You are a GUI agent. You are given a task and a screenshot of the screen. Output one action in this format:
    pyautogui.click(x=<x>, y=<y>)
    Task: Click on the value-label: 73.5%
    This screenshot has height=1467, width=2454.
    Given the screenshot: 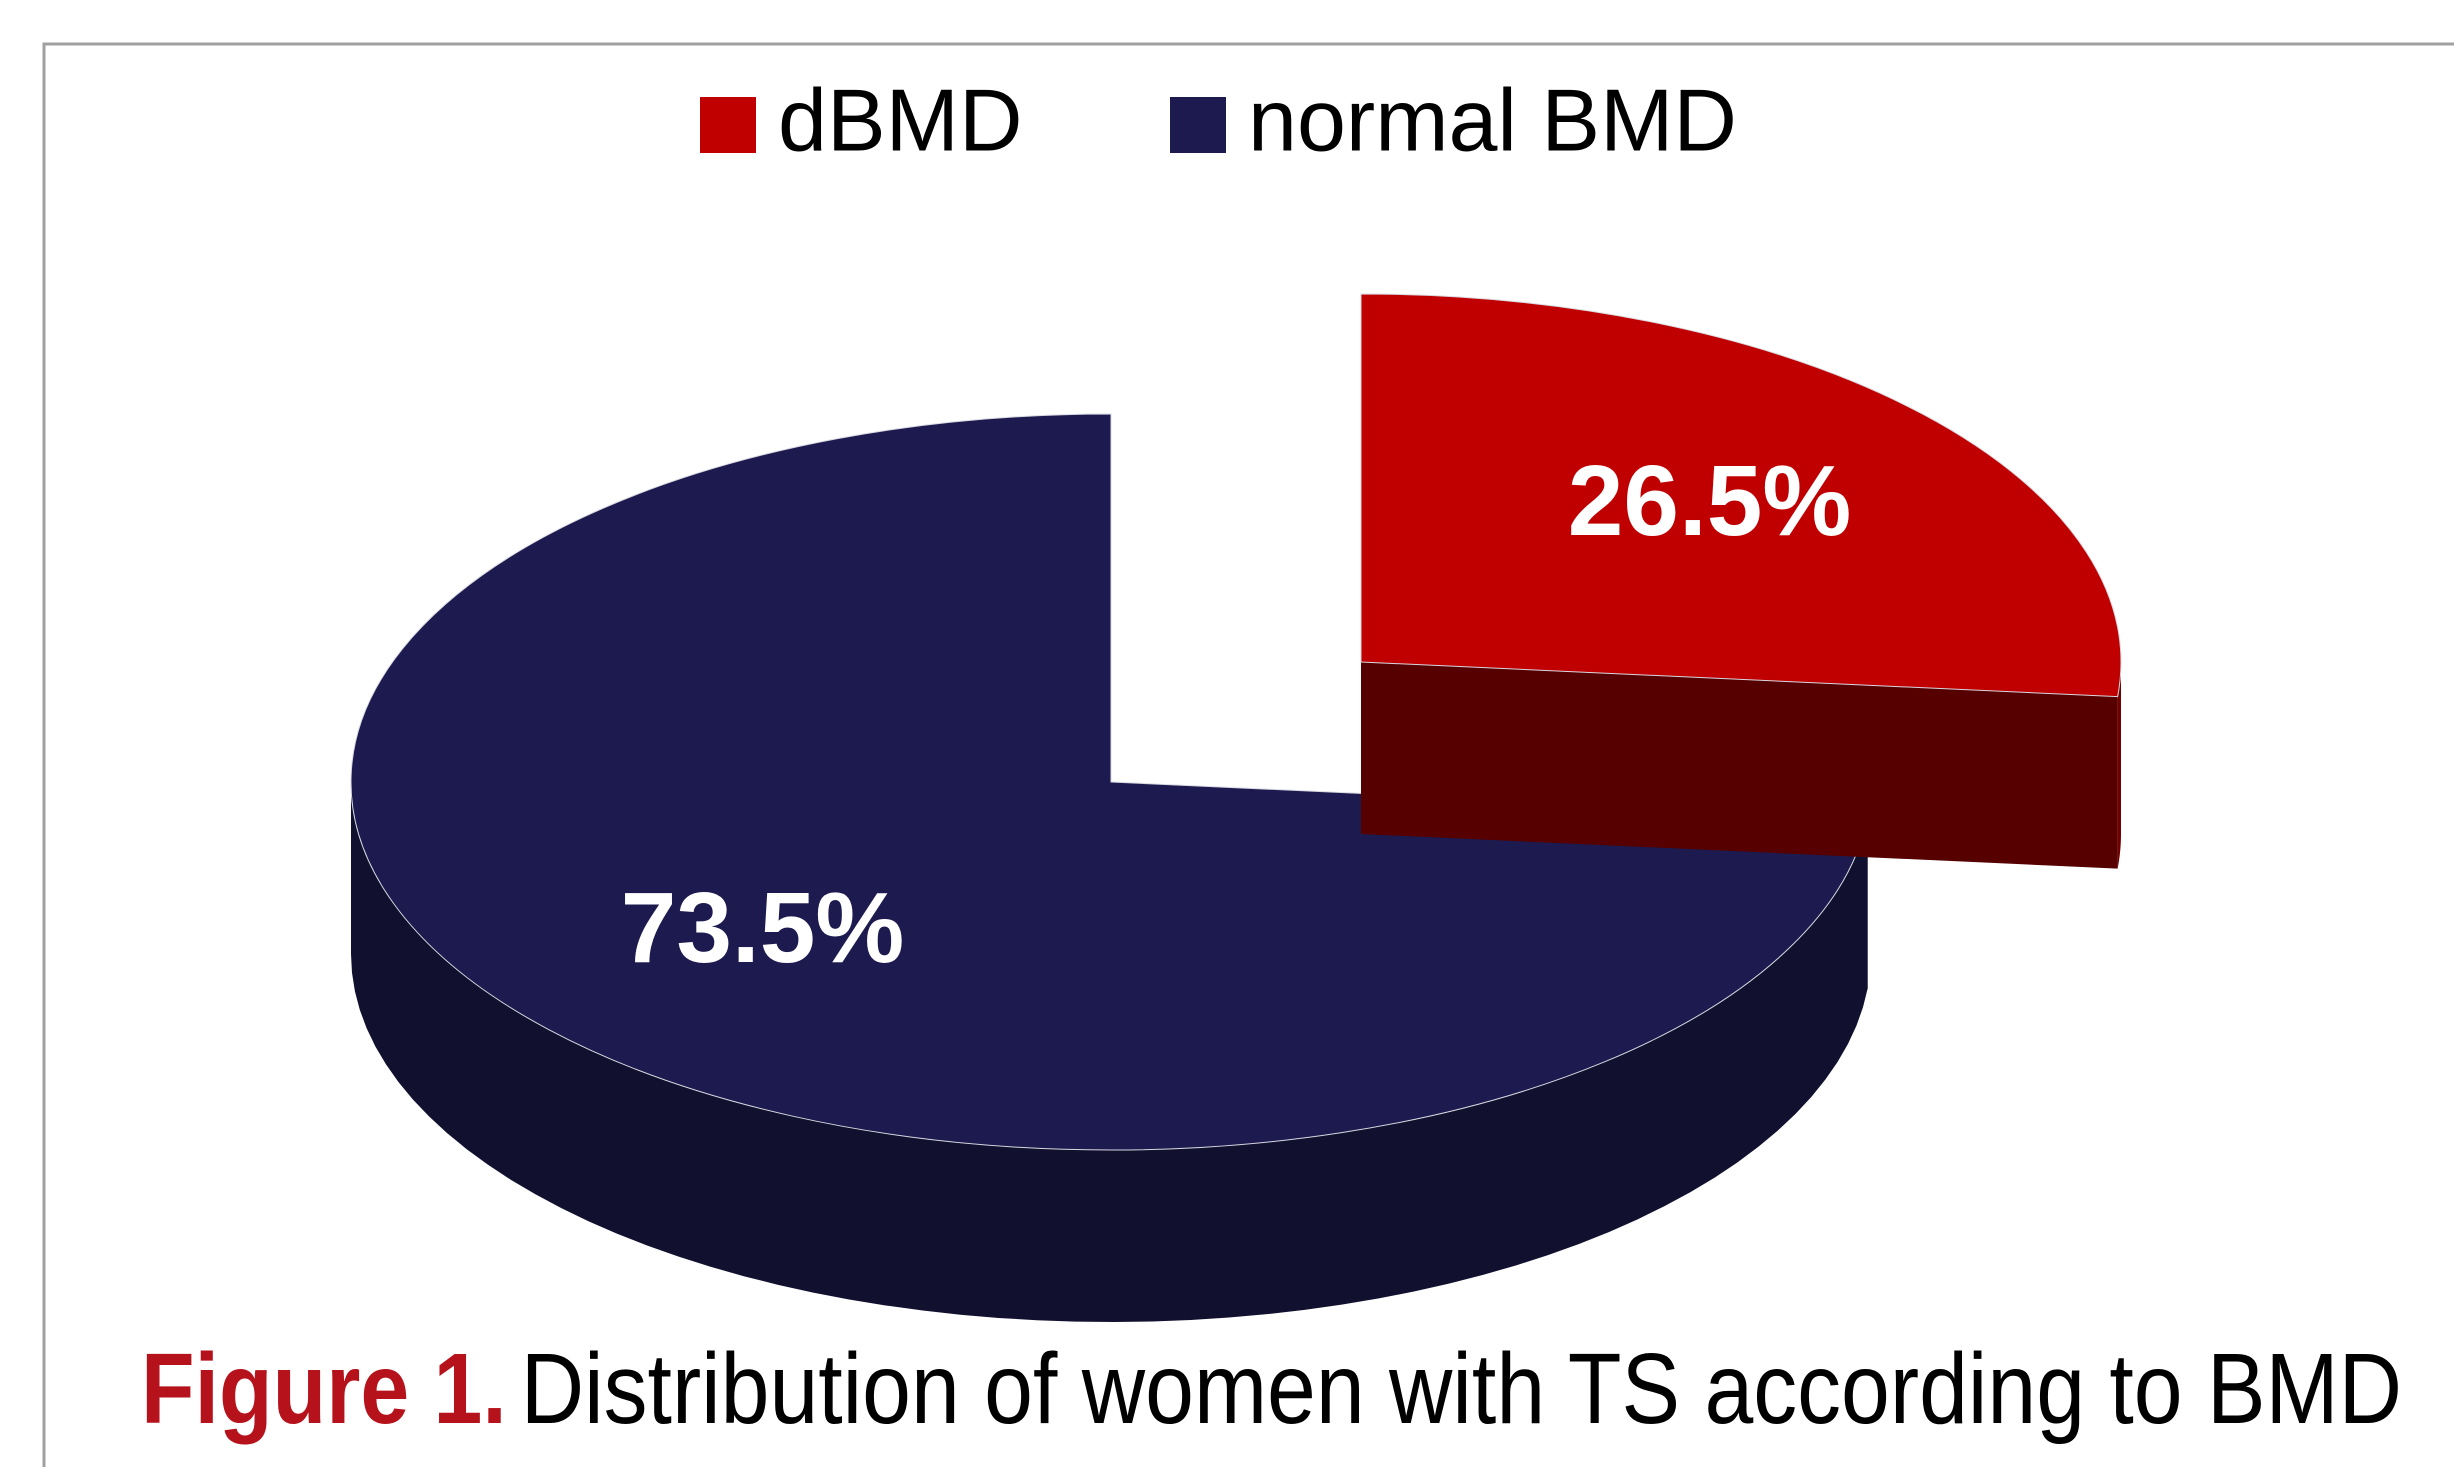 What is the action you would take?
    pyautogui.click(x=763, y=928)
    